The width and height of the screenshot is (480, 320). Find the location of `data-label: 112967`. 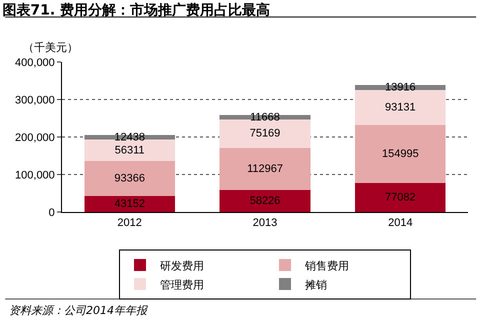

data-label: 112967 is located at coordinates (265, 168).